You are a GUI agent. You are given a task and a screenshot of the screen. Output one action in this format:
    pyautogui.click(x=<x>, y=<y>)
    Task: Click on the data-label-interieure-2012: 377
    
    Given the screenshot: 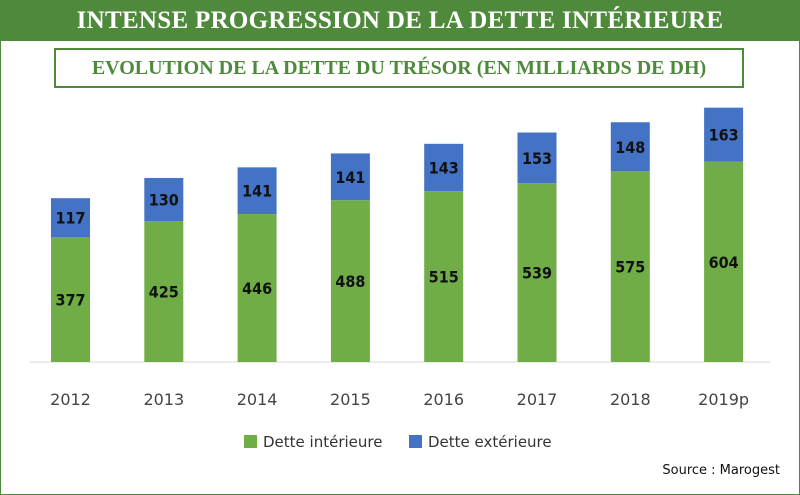 What is the action you would take?
    pyautogui.click(x=70, y=299)
    